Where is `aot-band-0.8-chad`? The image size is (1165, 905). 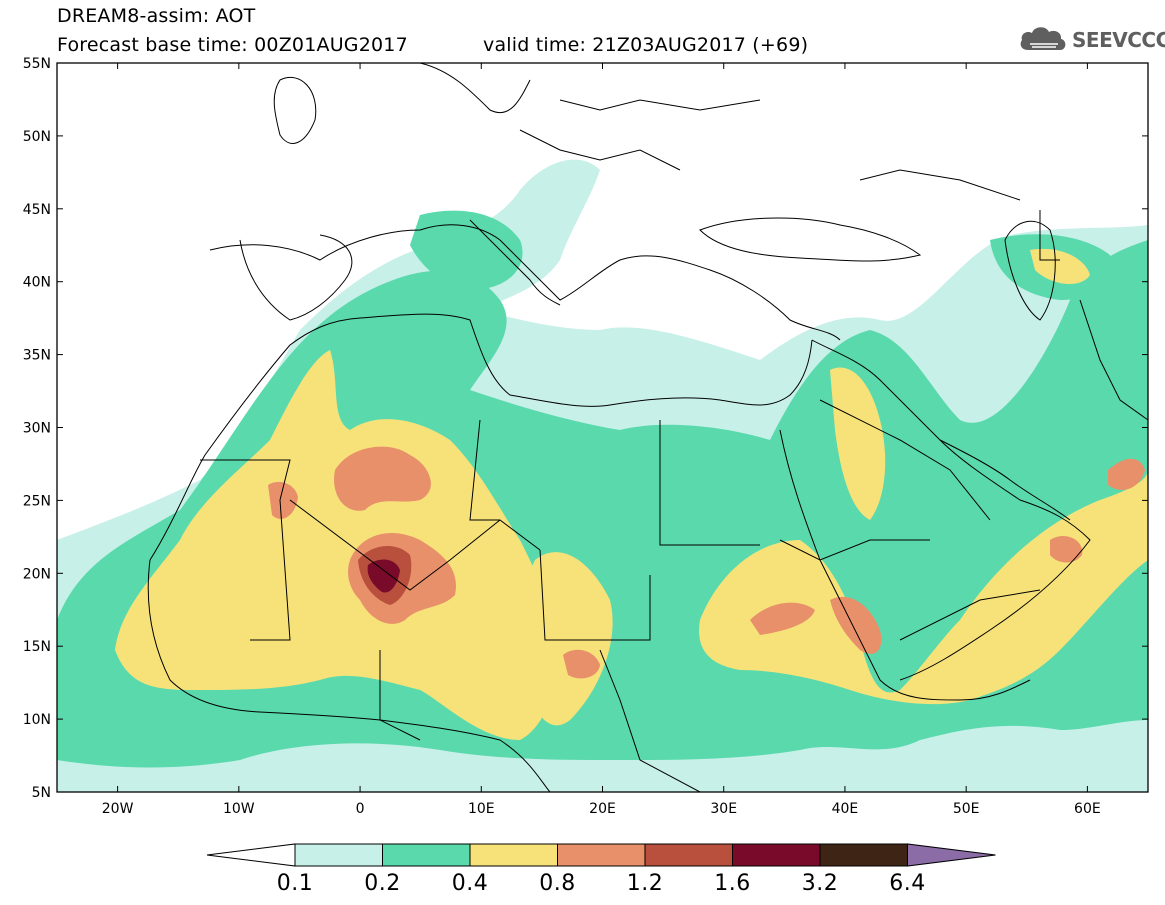
aot-band-0.8-chad is located at coordinates (581, 664).